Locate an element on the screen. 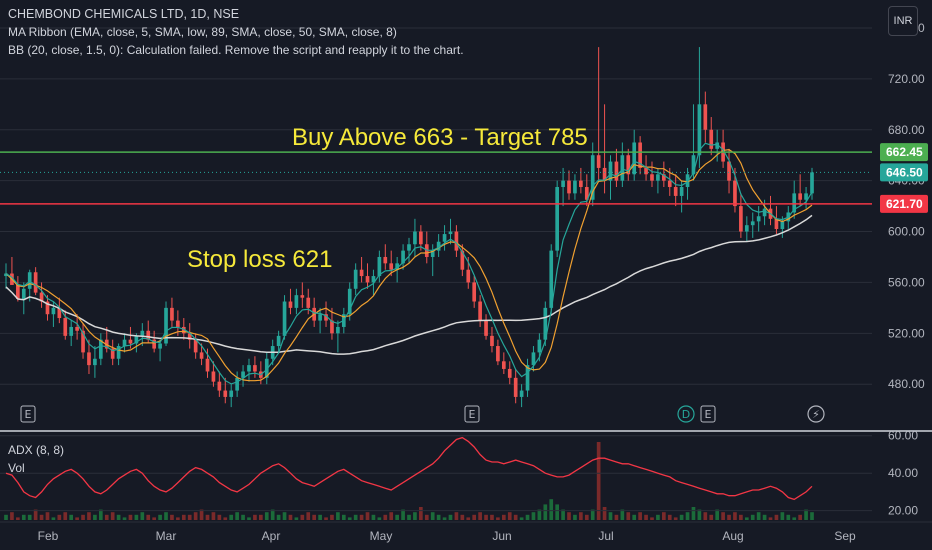 The width and height of the screenshot is (932, 550). price-tick-label: 480.00 is located at coordinates (906, 384).